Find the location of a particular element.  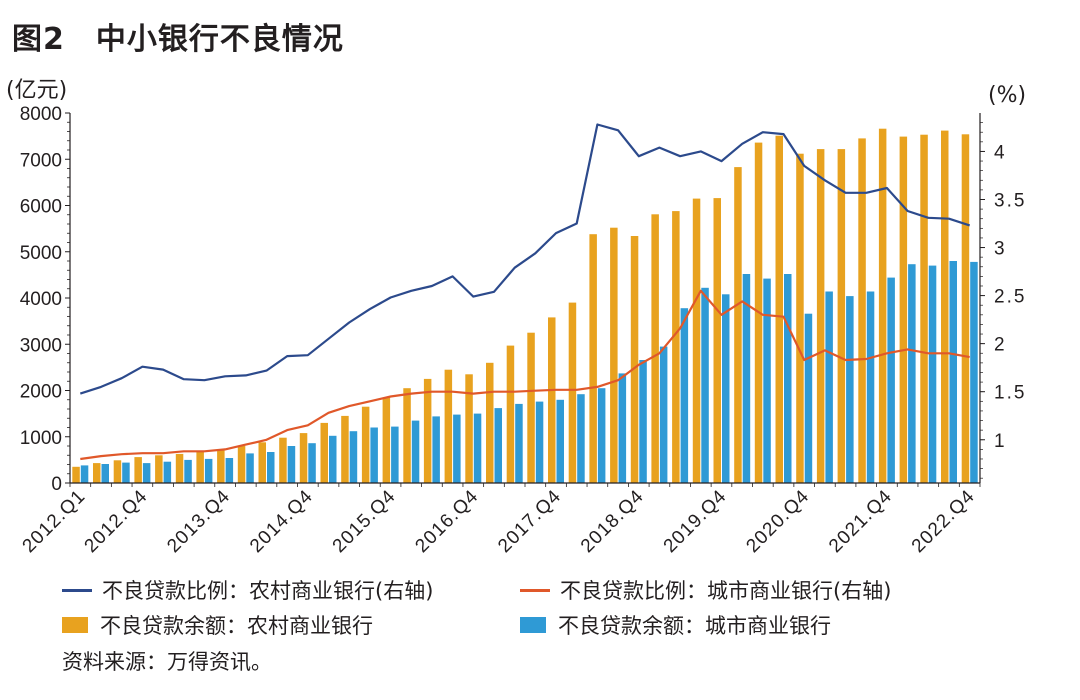

x-axis-tick-label: 2014.Q4 is located at coordinates (281, 521).